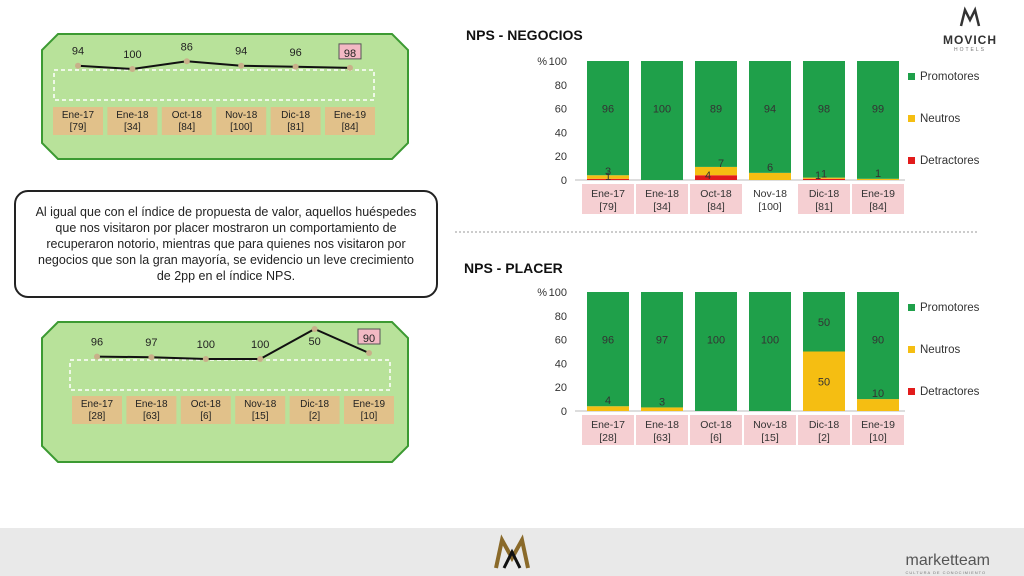 The image size is (1024, 576). Describe the element at coordinates (205, 416) in the screenshot. I see `line-sample-size-1-2: [6]` at that location.